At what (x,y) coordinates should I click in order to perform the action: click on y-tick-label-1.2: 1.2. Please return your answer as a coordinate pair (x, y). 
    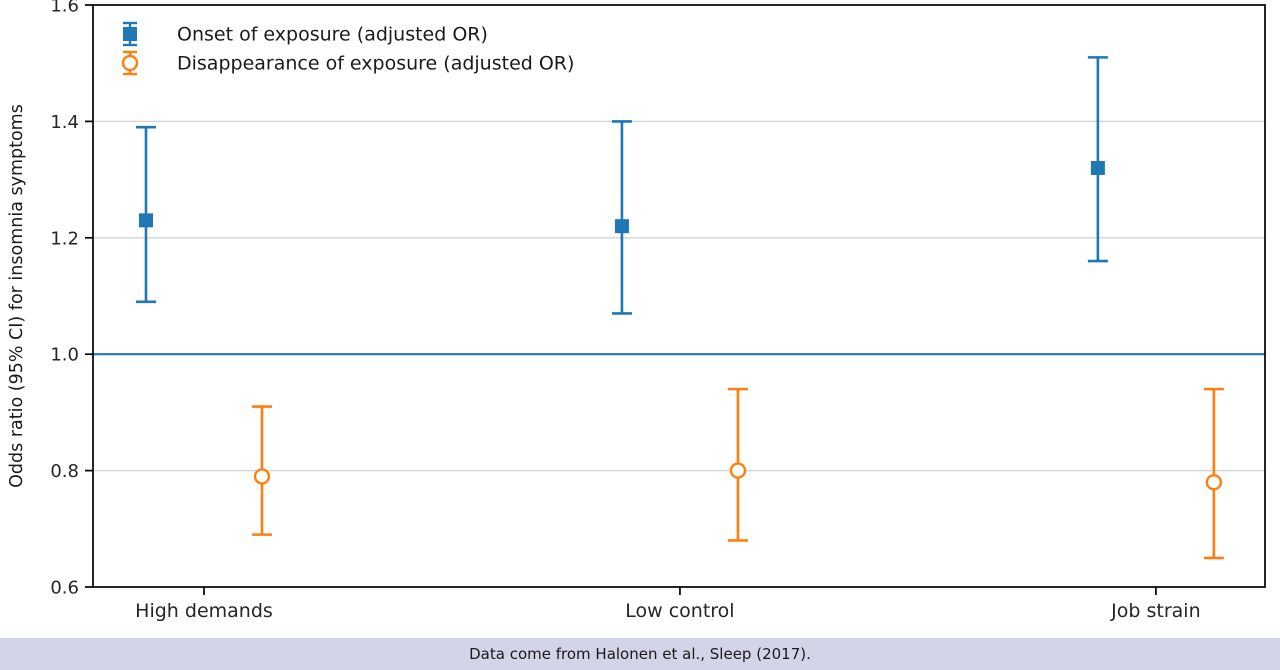
    Looking at the image, I should click on (64, 238).